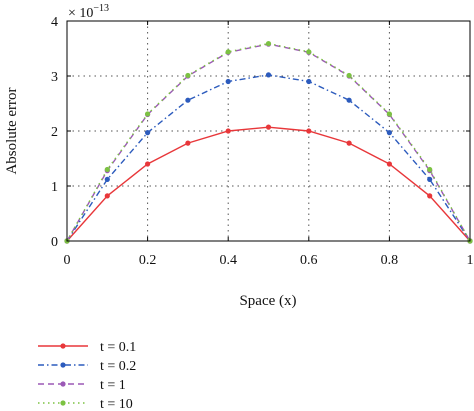 This screenshot has width=474, height=411. I want to click on x-tick-label: 0.2, so click(148, 260).